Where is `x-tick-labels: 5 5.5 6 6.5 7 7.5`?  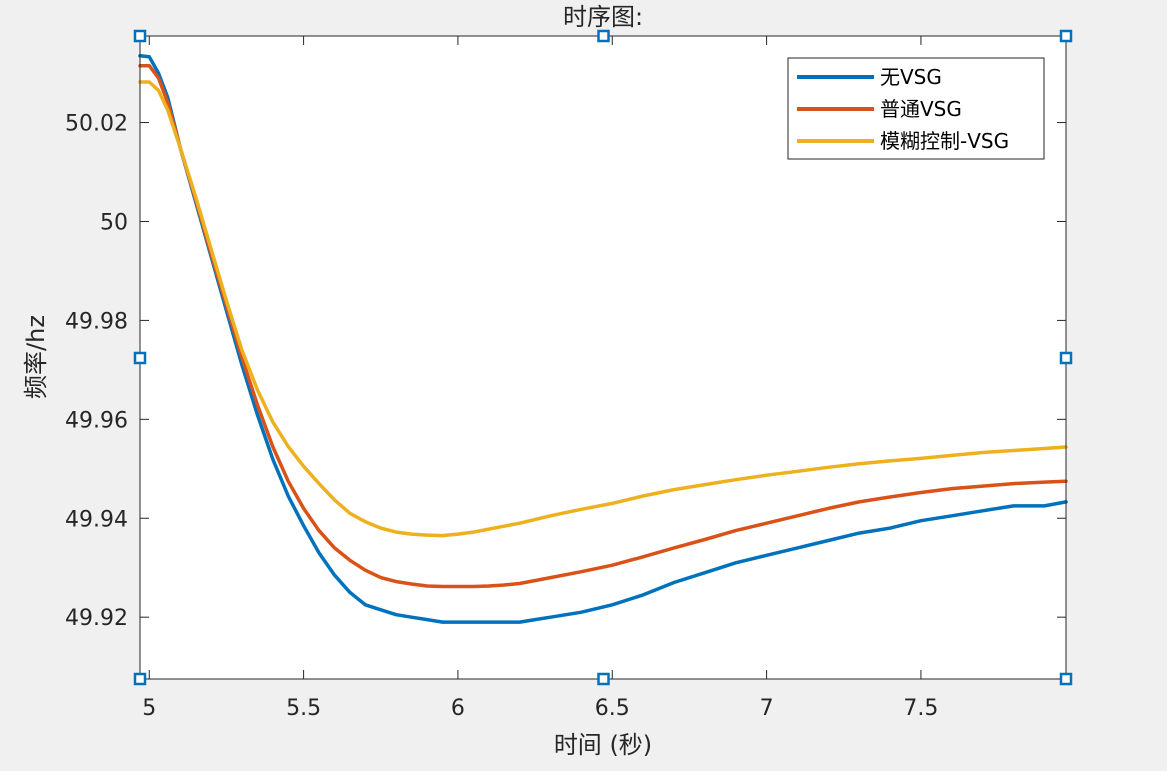 x-tick-labels: 5 5.5 6 6.5 7 7.5 is located at coordinates (540, 708).